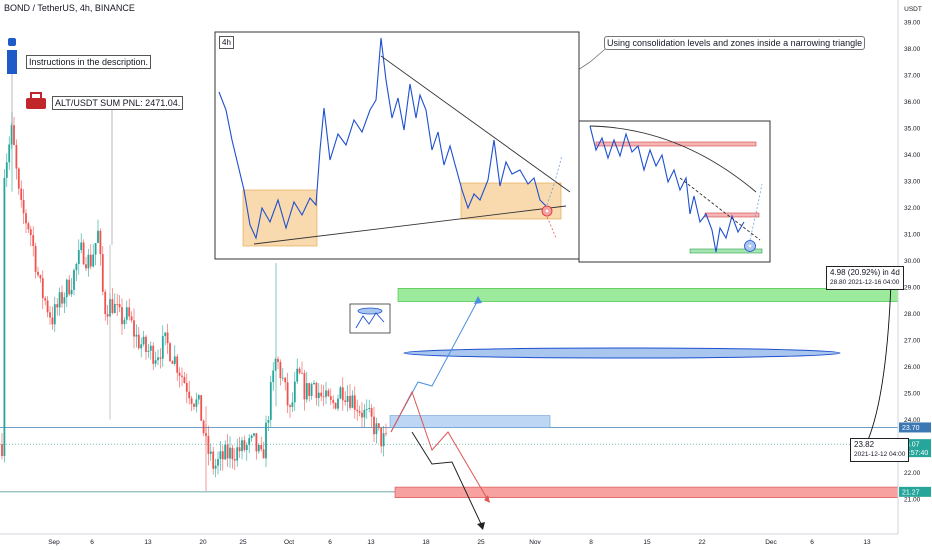  What do you see at coordinates (478, 300) in the screenshot?
I see `bullish-arrowhead` at bounding box center [478, 300].